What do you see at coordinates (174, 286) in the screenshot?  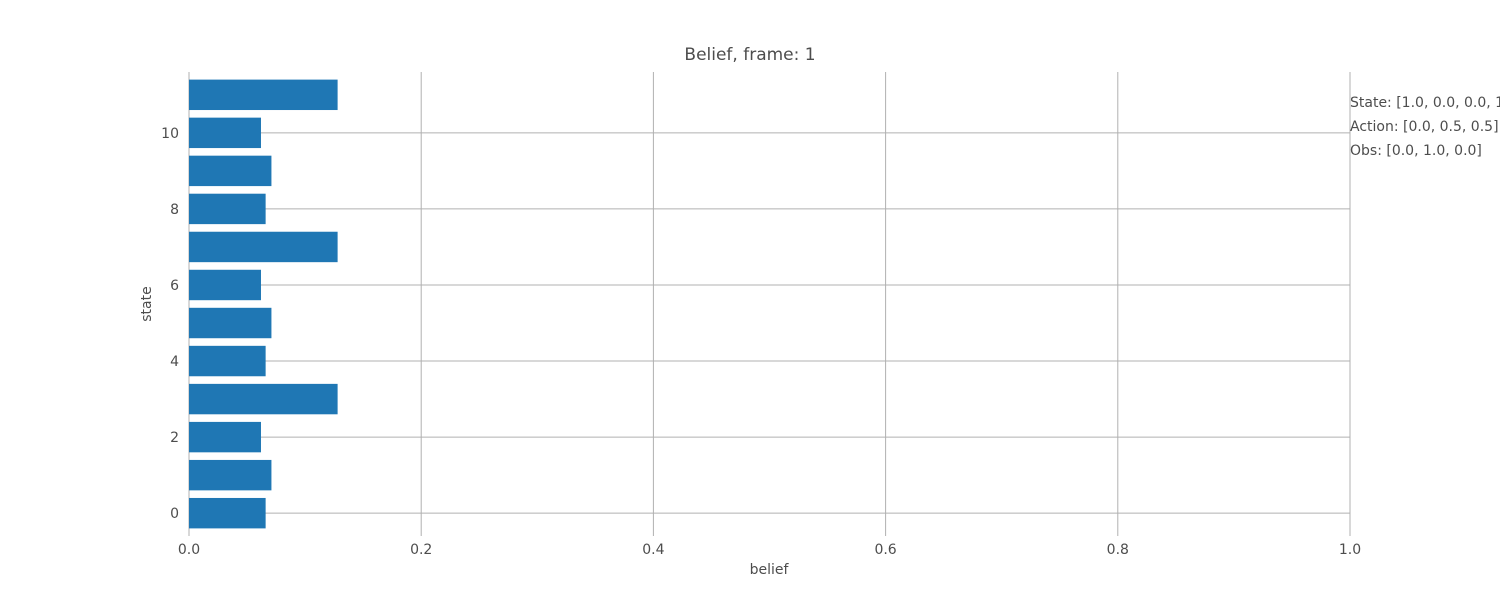 I see `y-tick-label: 6` at bounding box center [174, 286].